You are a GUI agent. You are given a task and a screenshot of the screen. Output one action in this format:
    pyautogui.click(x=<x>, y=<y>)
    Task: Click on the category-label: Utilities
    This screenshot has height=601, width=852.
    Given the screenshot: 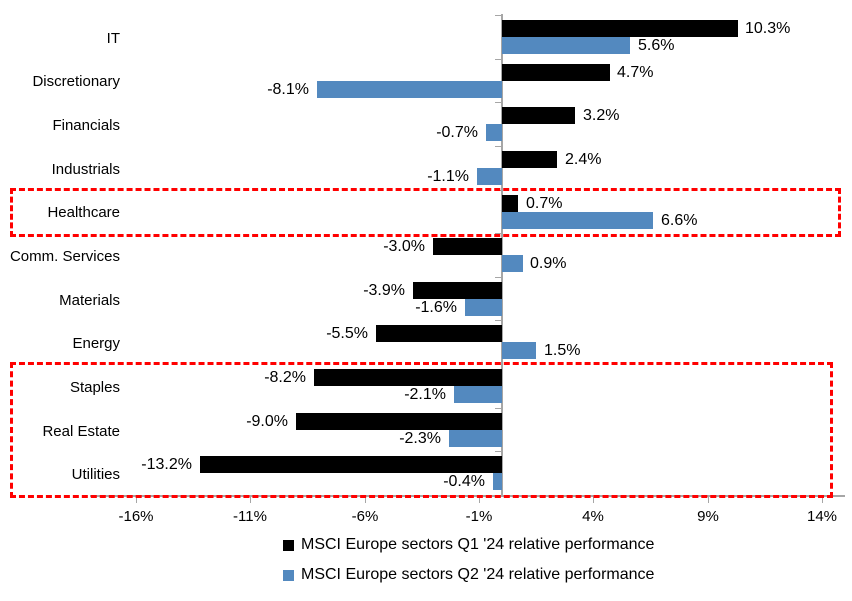 What is the action you would take?
    pyautogui.click(x=95, y=474)
    